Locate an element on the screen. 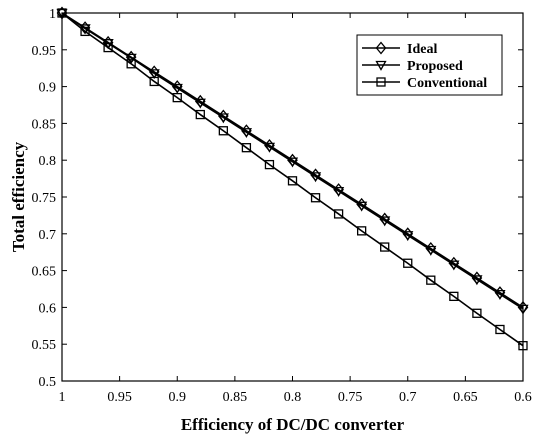 This screenshot has height=440, width=550. legend-marker-diamond-icon is located at coordinates (381, 48).